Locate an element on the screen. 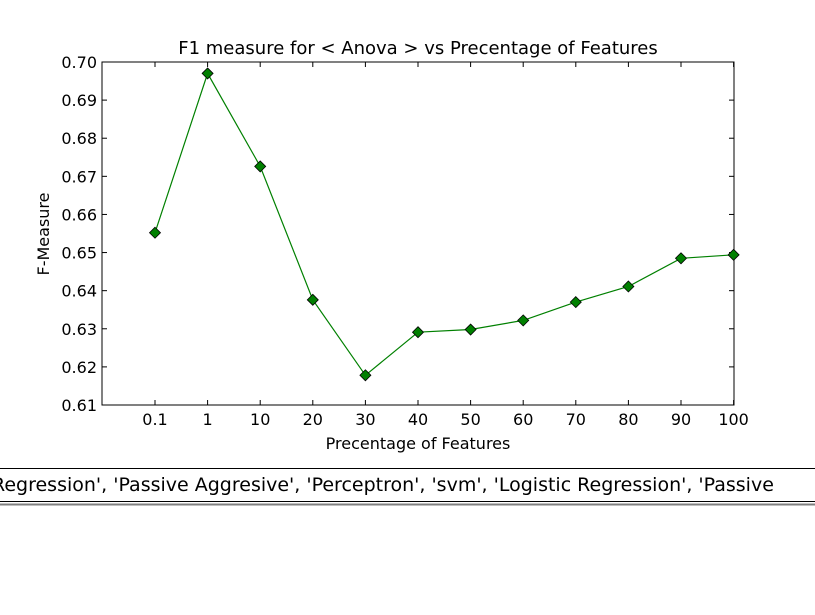  x-tick-label: 0.1 is located at coordinates (154, 419).